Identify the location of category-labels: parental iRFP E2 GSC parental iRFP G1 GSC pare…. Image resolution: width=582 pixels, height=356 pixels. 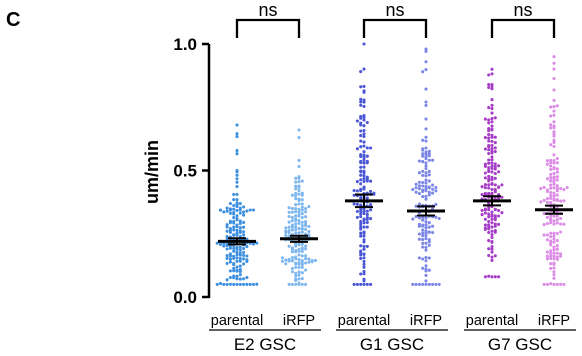
(392, 333).